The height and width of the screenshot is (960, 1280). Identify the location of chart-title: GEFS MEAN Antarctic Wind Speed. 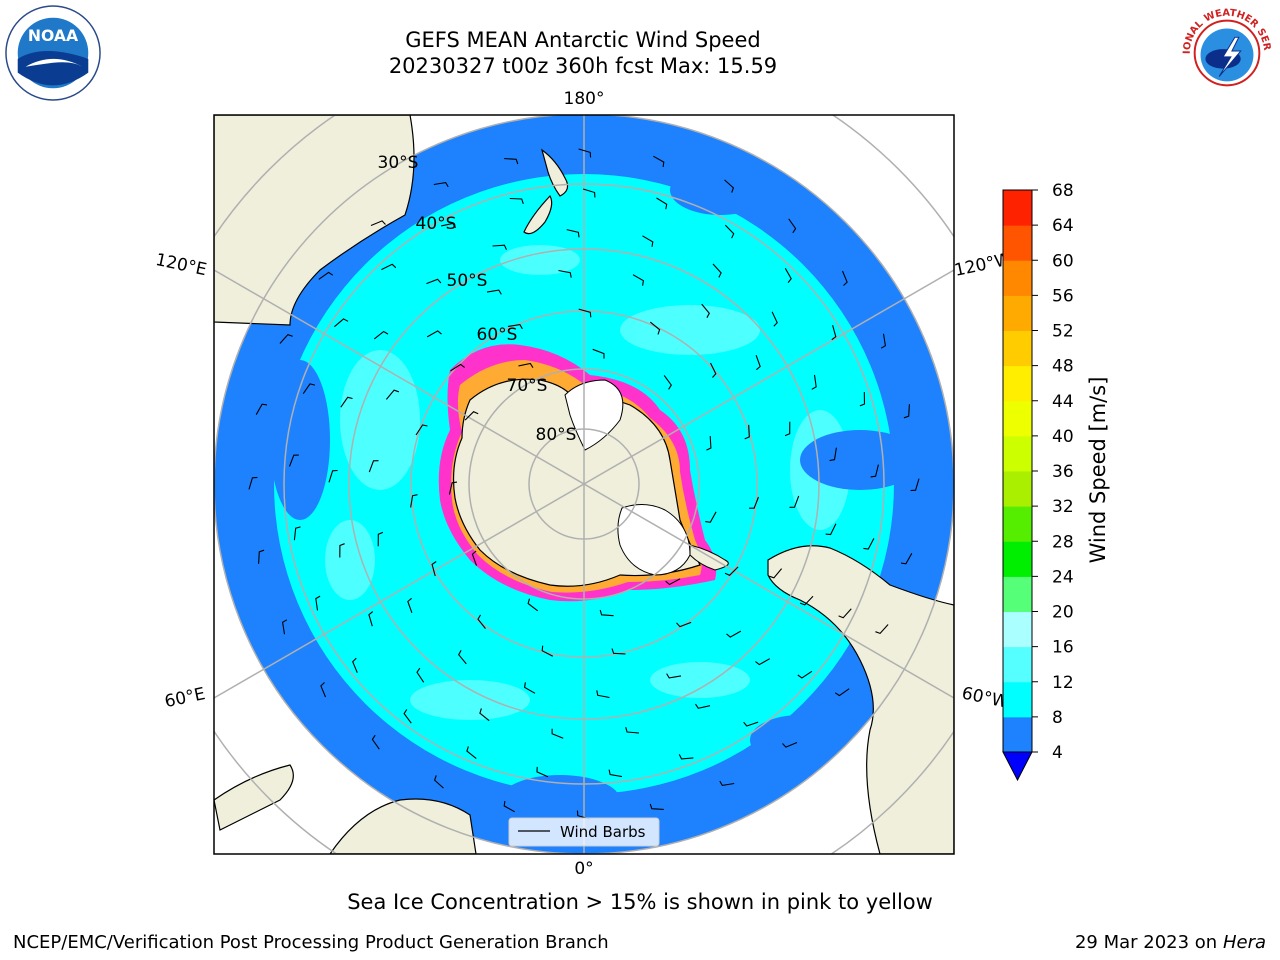
(583, 40).